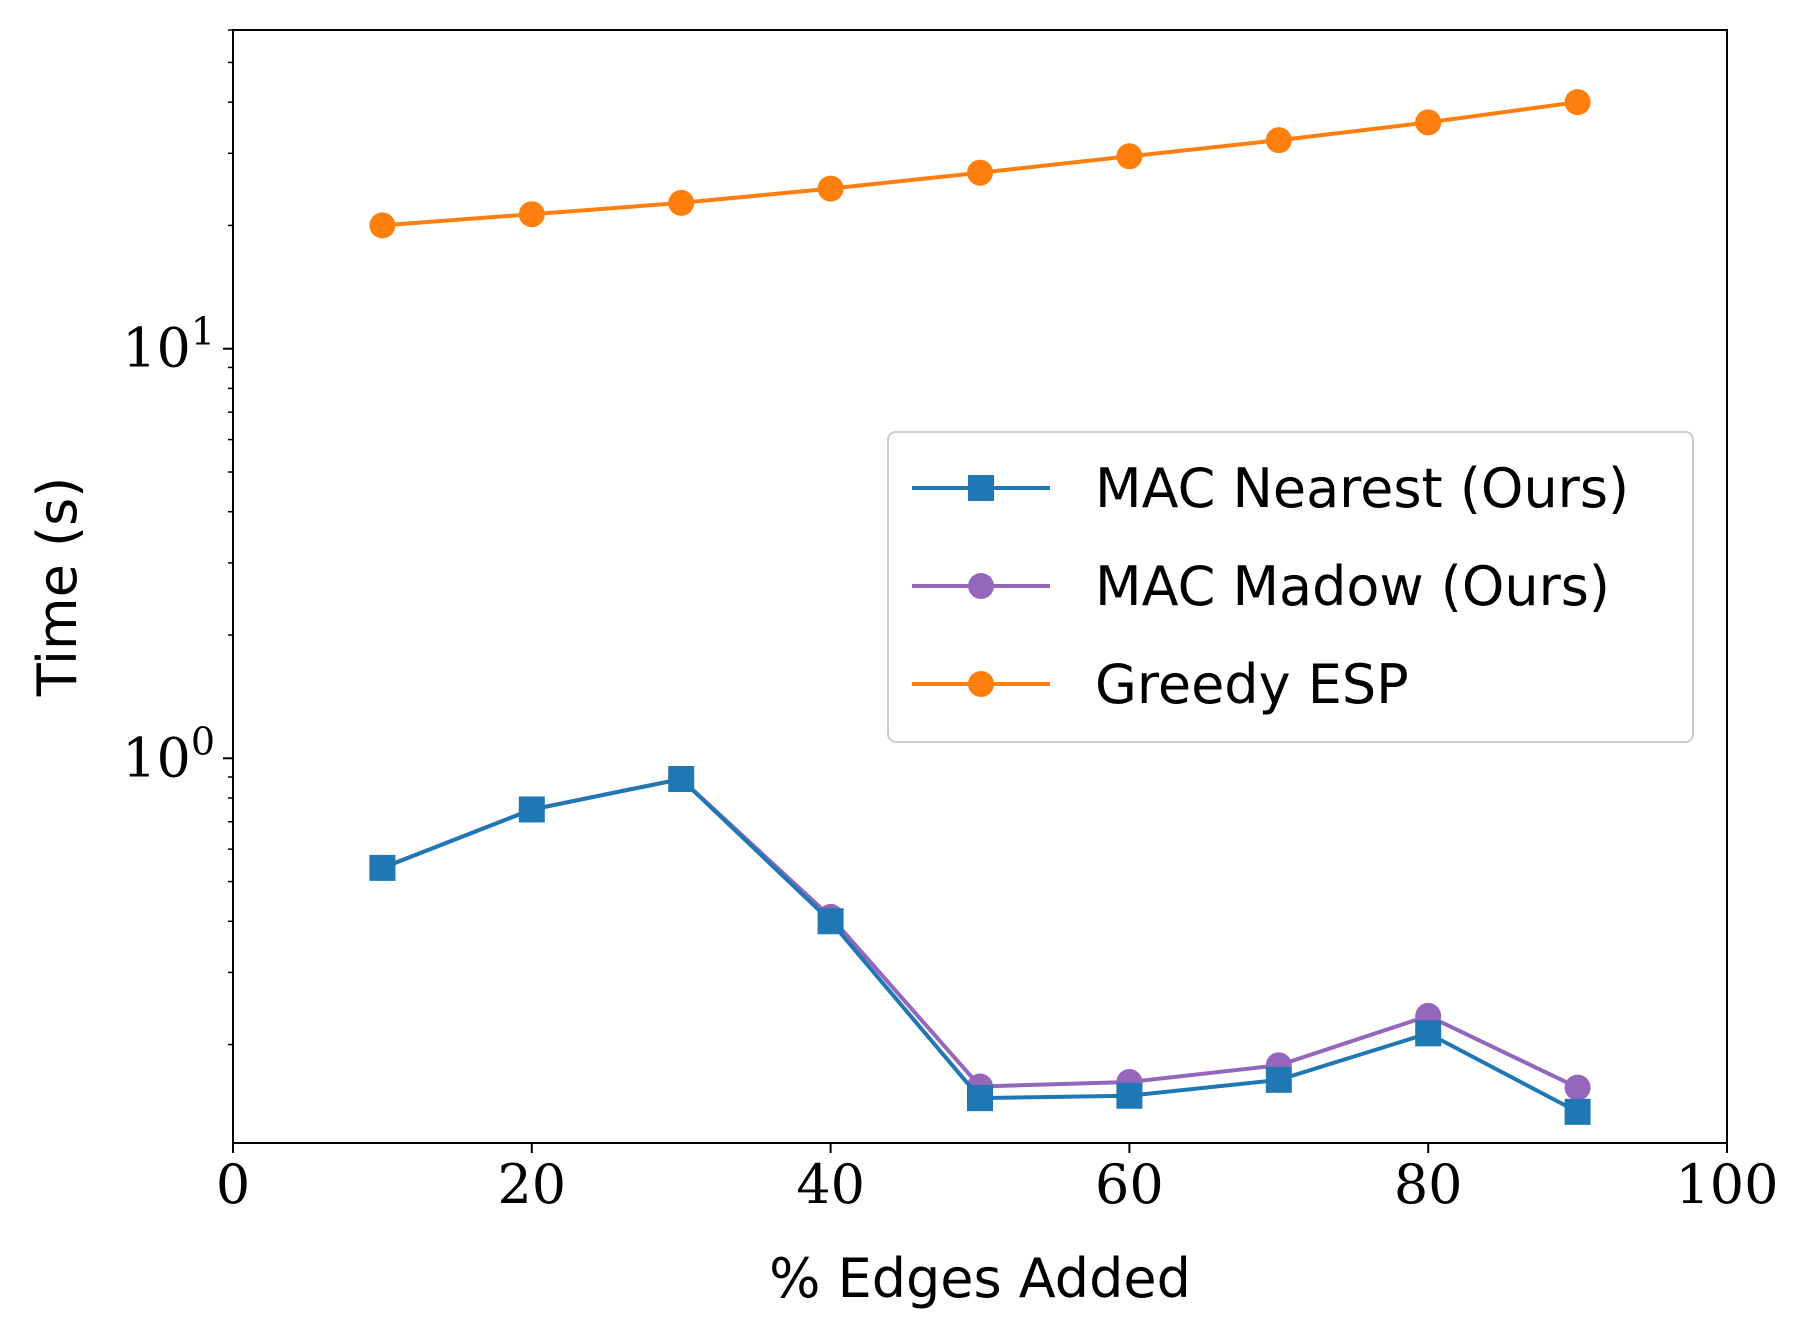  What do you see at coordinates (980, 1278) in the screenshot?
I see `x-axis-title: % Edges Added` at bounding box center [980, 1278].